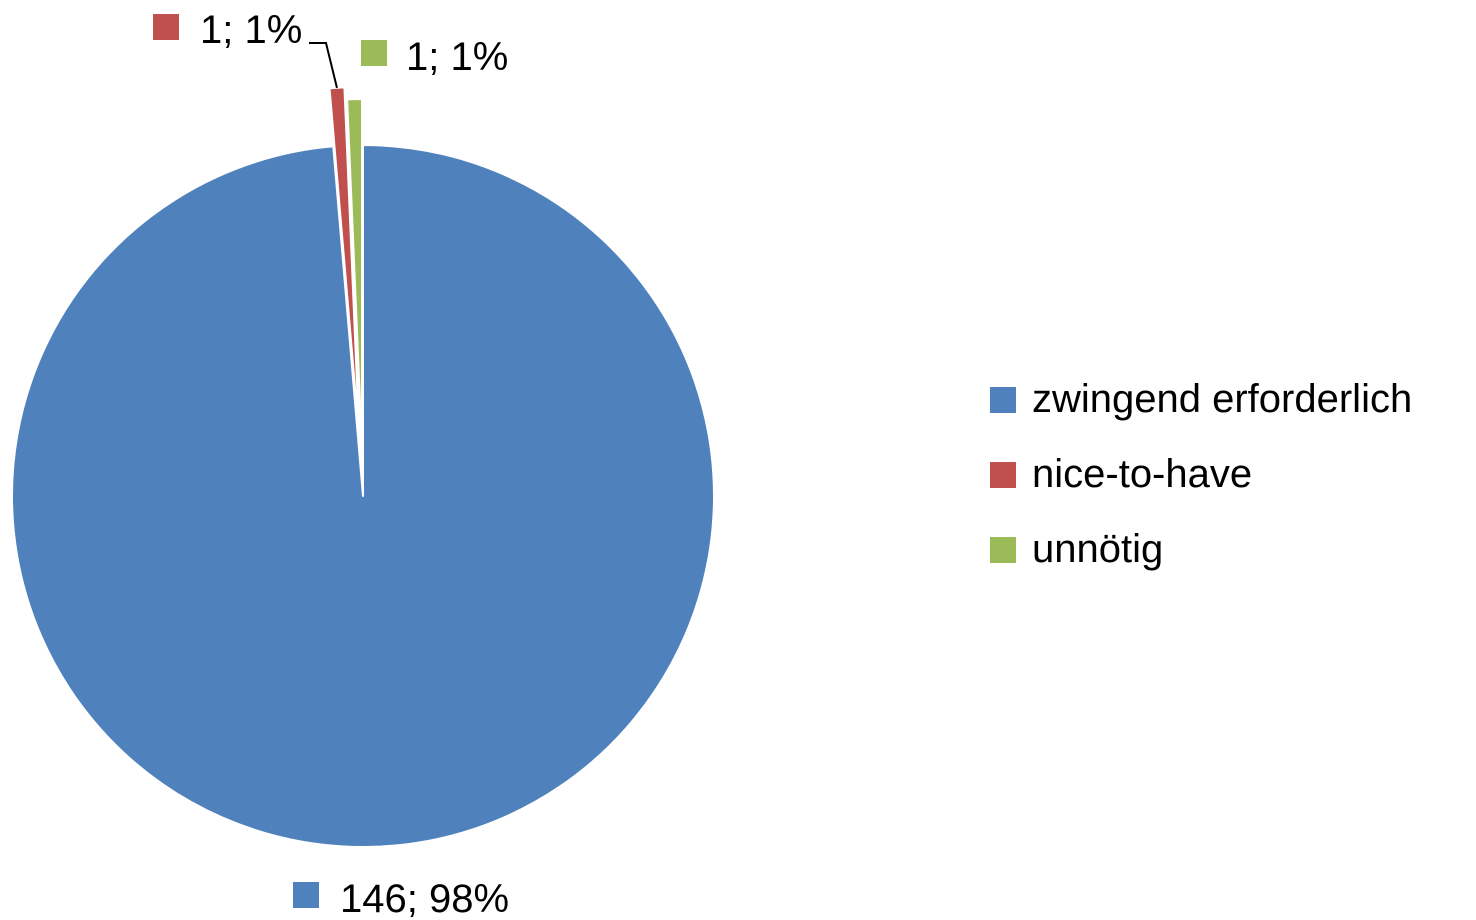  I want to click on legend-swatch-green, so click(1003, 549).